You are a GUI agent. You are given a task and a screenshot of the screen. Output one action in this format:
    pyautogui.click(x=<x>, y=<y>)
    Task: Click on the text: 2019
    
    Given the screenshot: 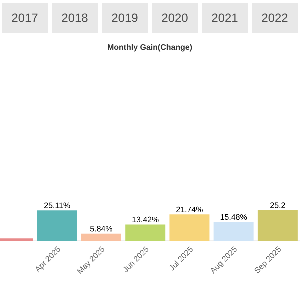 What is the action you would take?
    pyautogui.click(x=125, y=18)
    